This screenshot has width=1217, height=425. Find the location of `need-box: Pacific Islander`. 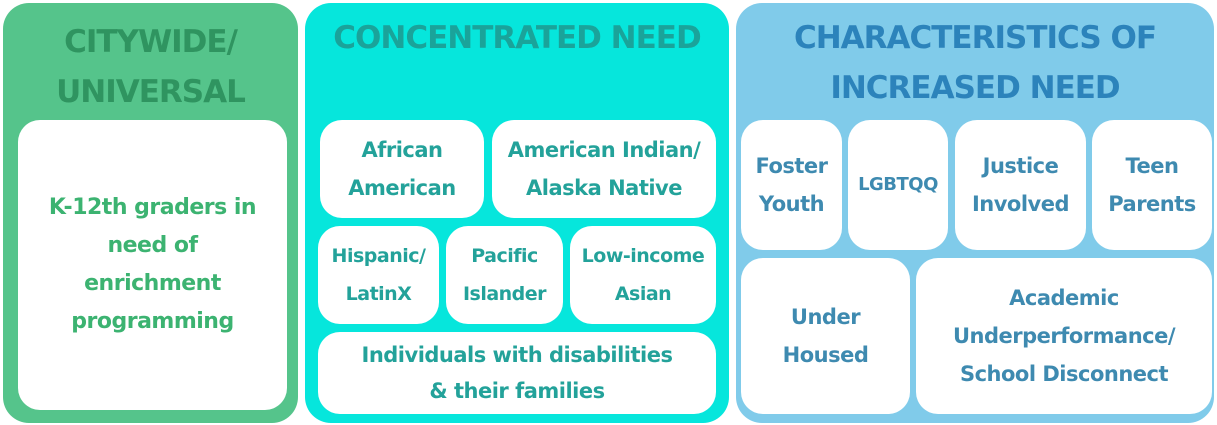

need-box: Pacific Islander is located at coordinates (504, 275).